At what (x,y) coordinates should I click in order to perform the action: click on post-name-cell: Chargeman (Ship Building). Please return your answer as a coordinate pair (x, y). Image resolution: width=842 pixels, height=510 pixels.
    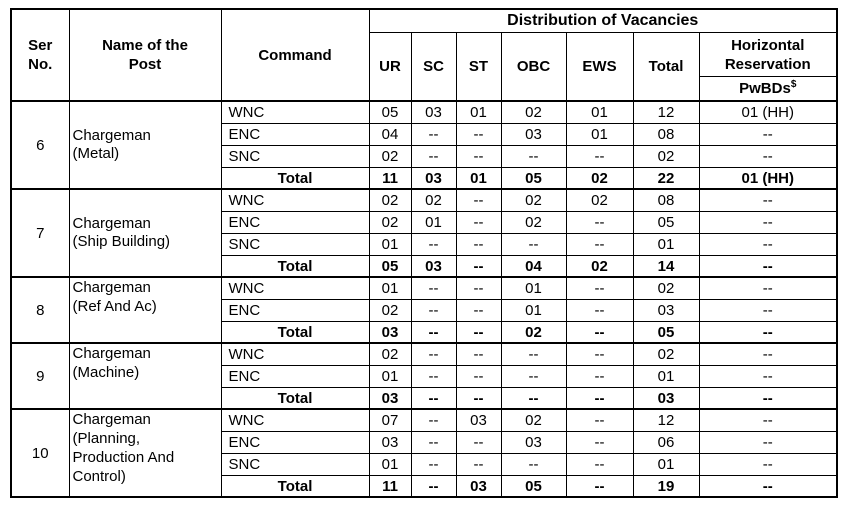
    Looking at the image, I should click on (145, 233).